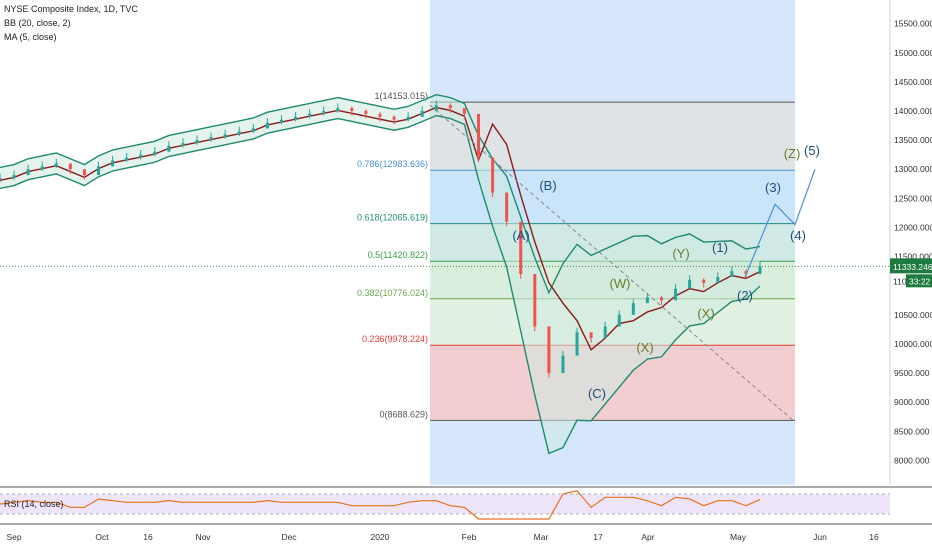  Describe the element at coordinates (520, 235) in the screenshot. I see `wave-label: (A)` at that location.